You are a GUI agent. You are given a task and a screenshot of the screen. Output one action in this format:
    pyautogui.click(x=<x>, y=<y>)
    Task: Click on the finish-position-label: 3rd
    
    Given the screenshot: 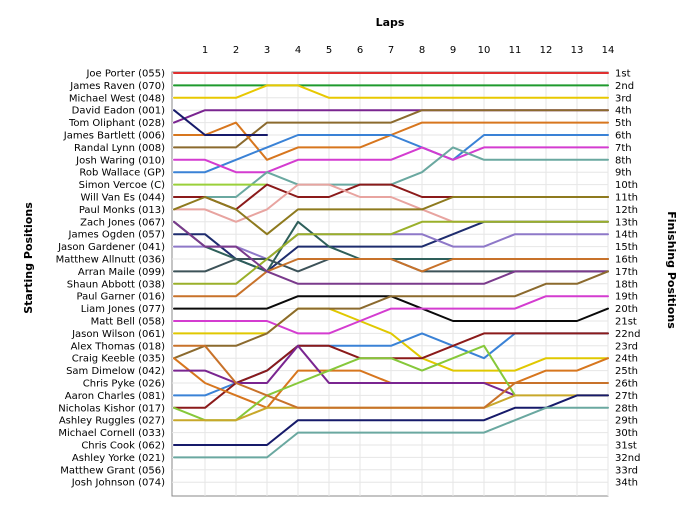 What is the action you would take?
    pyautogui.click(x=623, y=98)
    